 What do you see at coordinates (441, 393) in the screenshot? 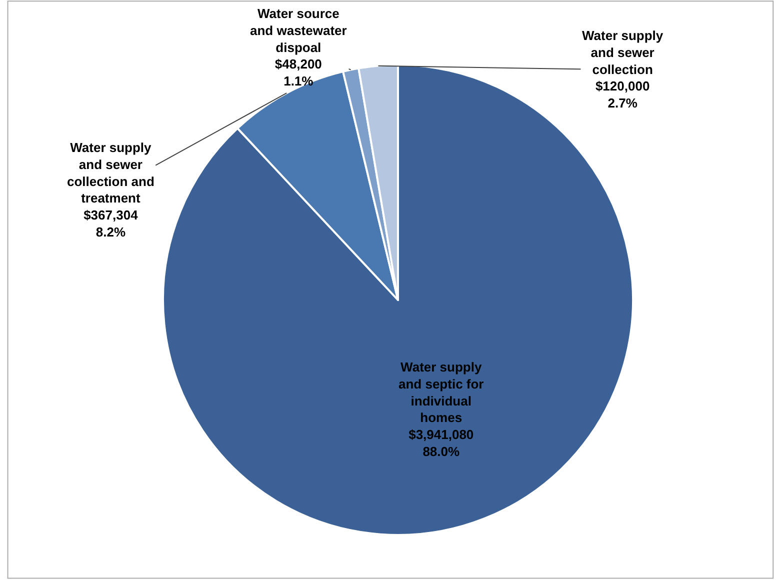
I see `slice-label: Water supply and septic for individual homes` at bounding box center [441, 393].